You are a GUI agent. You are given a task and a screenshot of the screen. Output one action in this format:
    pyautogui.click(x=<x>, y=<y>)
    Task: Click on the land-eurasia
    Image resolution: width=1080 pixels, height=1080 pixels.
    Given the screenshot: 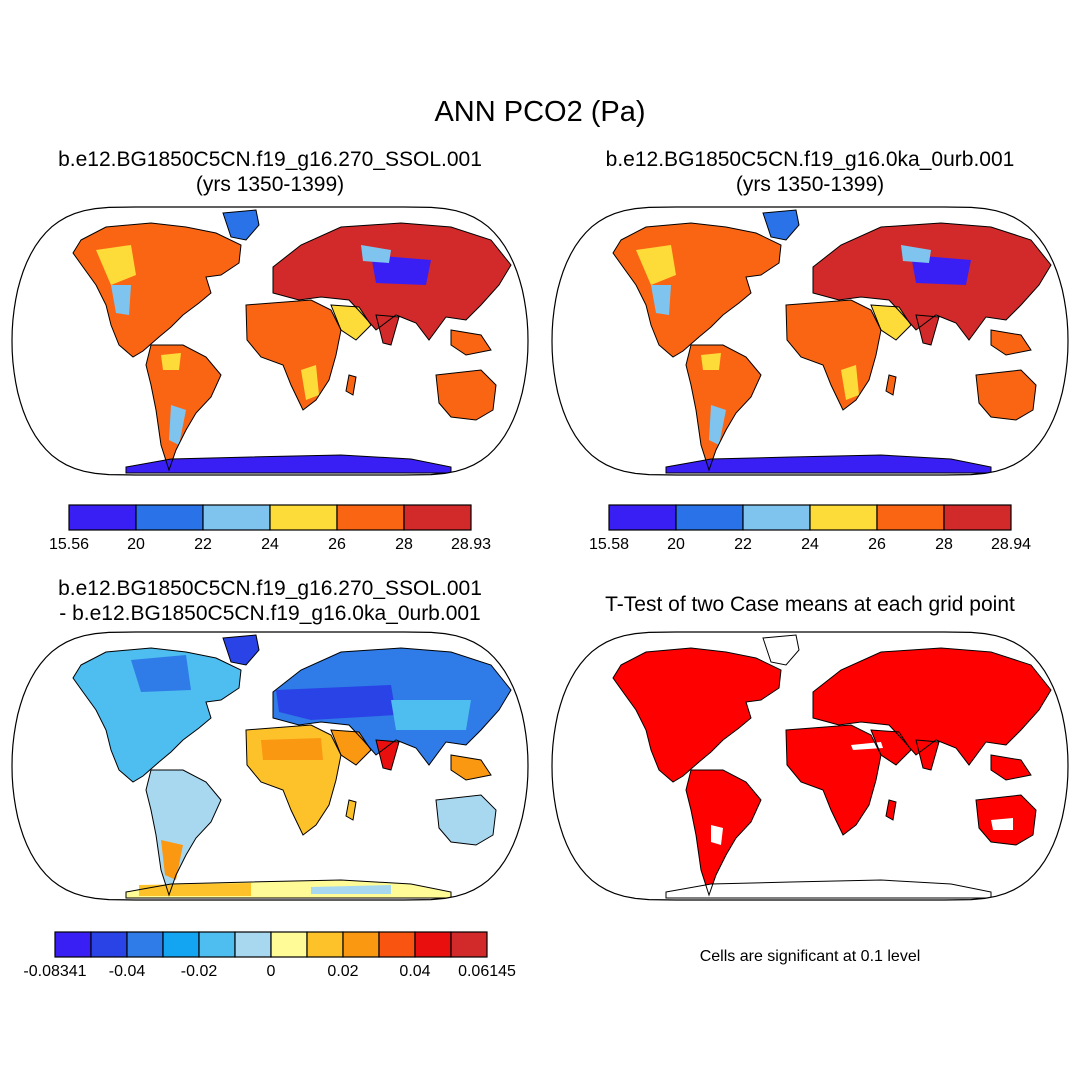 What is the action you would take?
    pyautogui.click(x=932, y=706)
    